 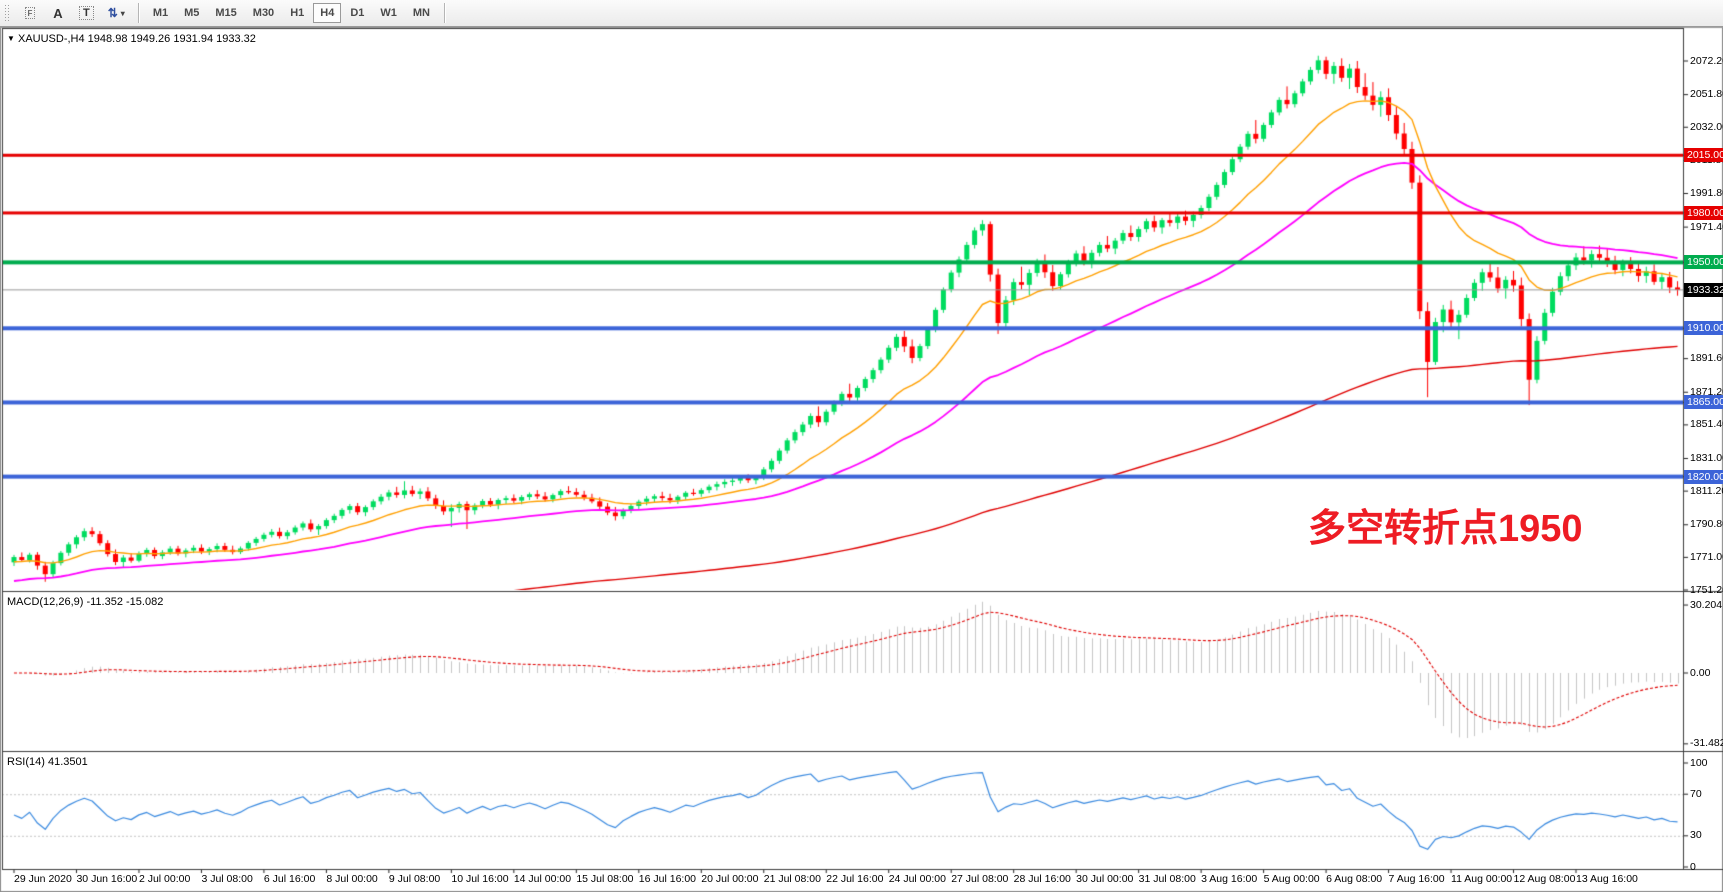 What do you see at coordinates (236, 39) in the screenshot?
I see `close-value: 1933.32` at bounding box center [236, 39].